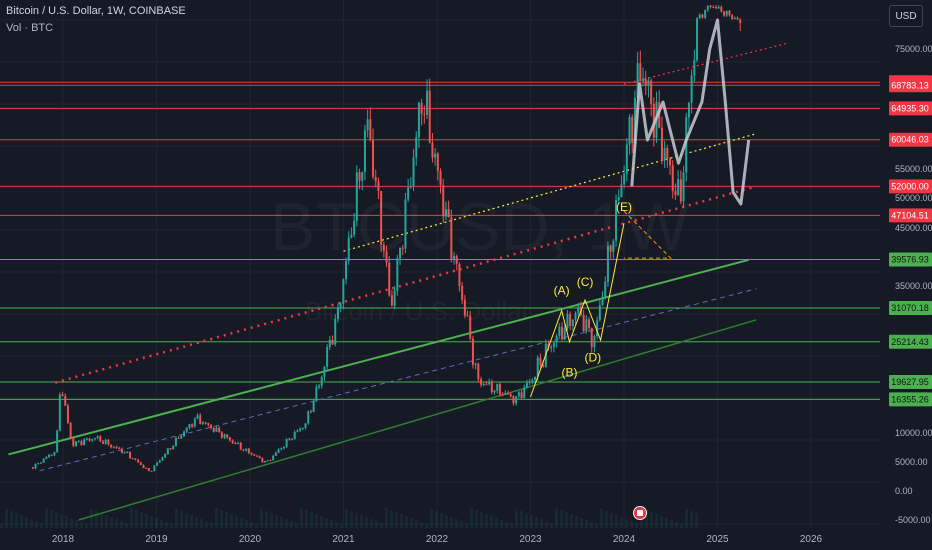  What do you see at coordinates (250, 539) in the screenshot?
I see `time-axis-label: 2020` at bounding box center [250, 539].